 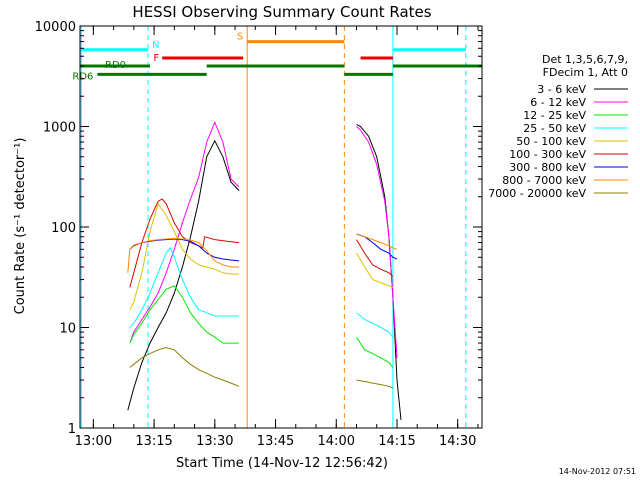 What do you see at coordinates (457, 441) in the screenshot?
I see `x-tick-label: 14:30` at bounding box center [457, 441].